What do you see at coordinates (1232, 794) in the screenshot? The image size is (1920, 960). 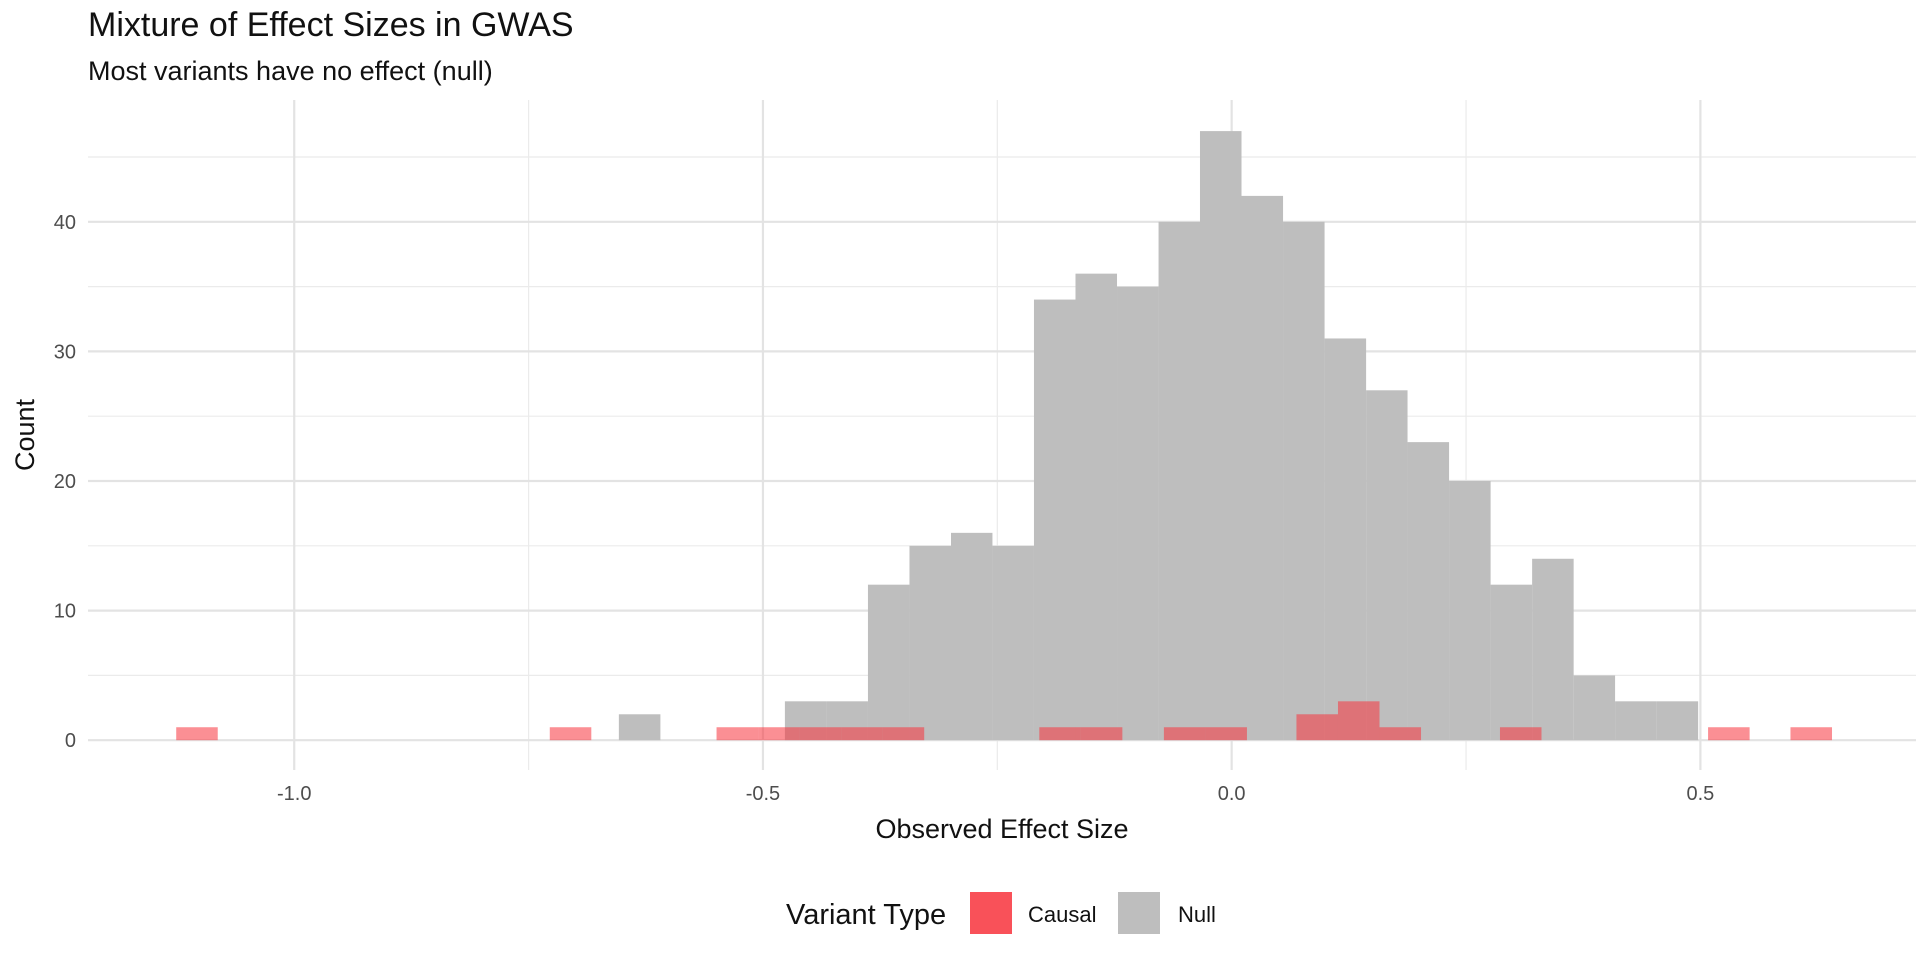 I see `x-tick-label: 0.0` at bounding box center [1232, 794].